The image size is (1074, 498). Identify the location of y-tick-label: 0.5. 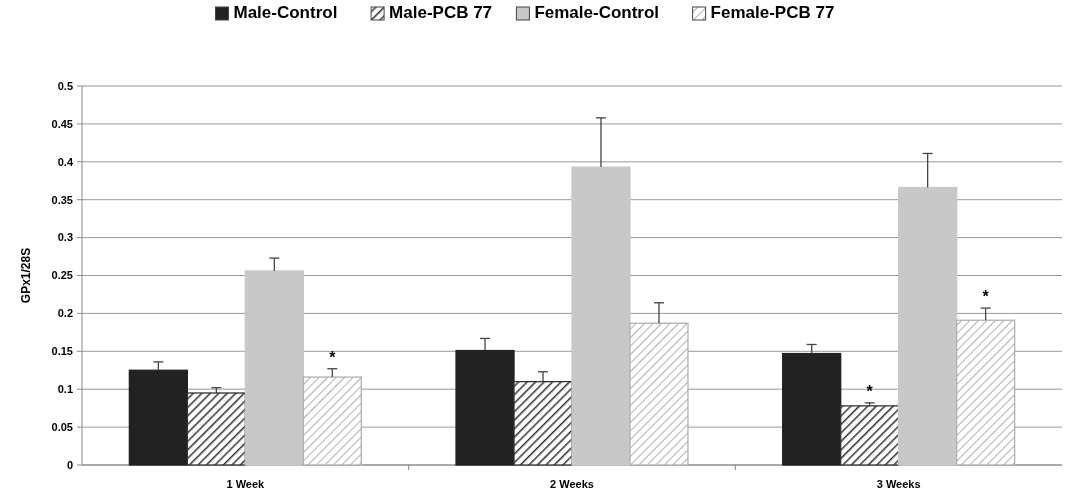
(65, 85).